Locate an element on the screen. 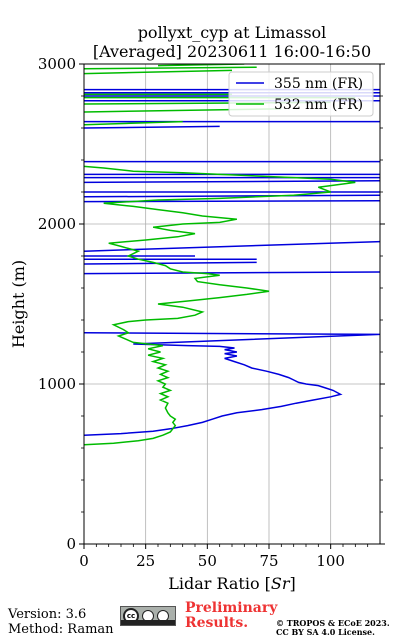 The height and width of the screenshot is (640, 400). series-line is located at coordinates (232, 384).